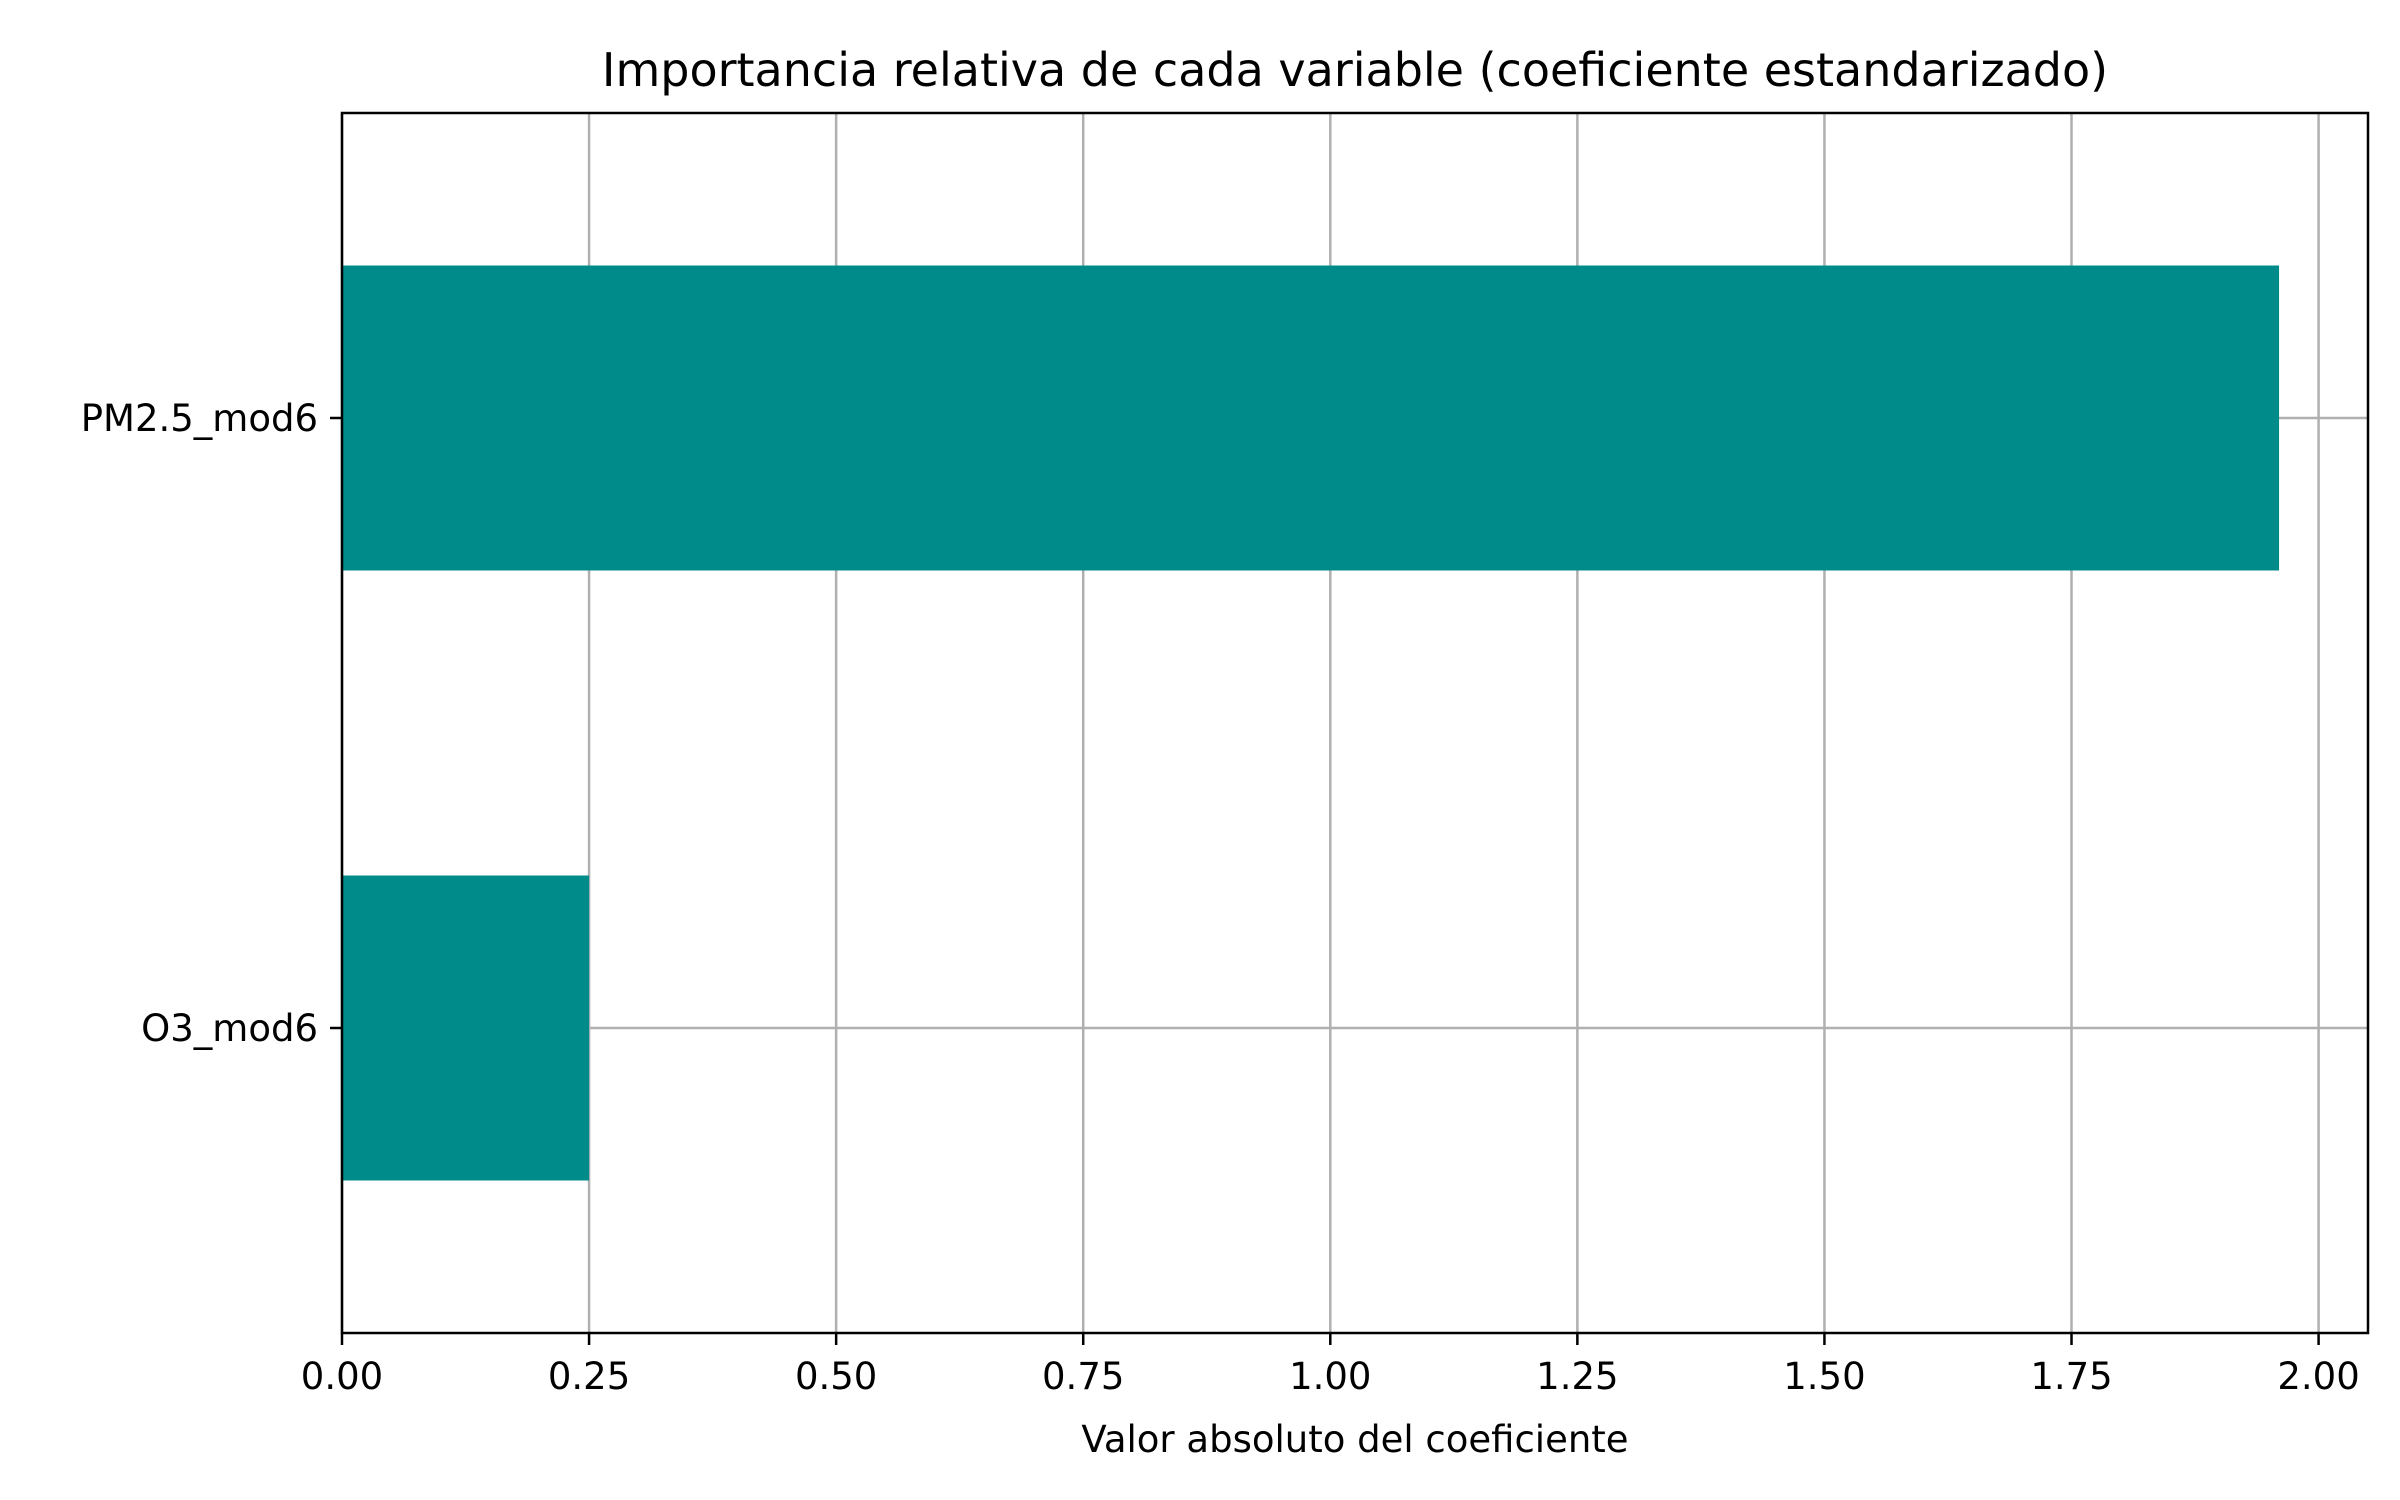 This screenshot has height=1500, width=2400. What do you see at coordinates (589, 1376) in the screenshot?
I see `x-tick-label: 0.25` at bounding box center [589, 1376].